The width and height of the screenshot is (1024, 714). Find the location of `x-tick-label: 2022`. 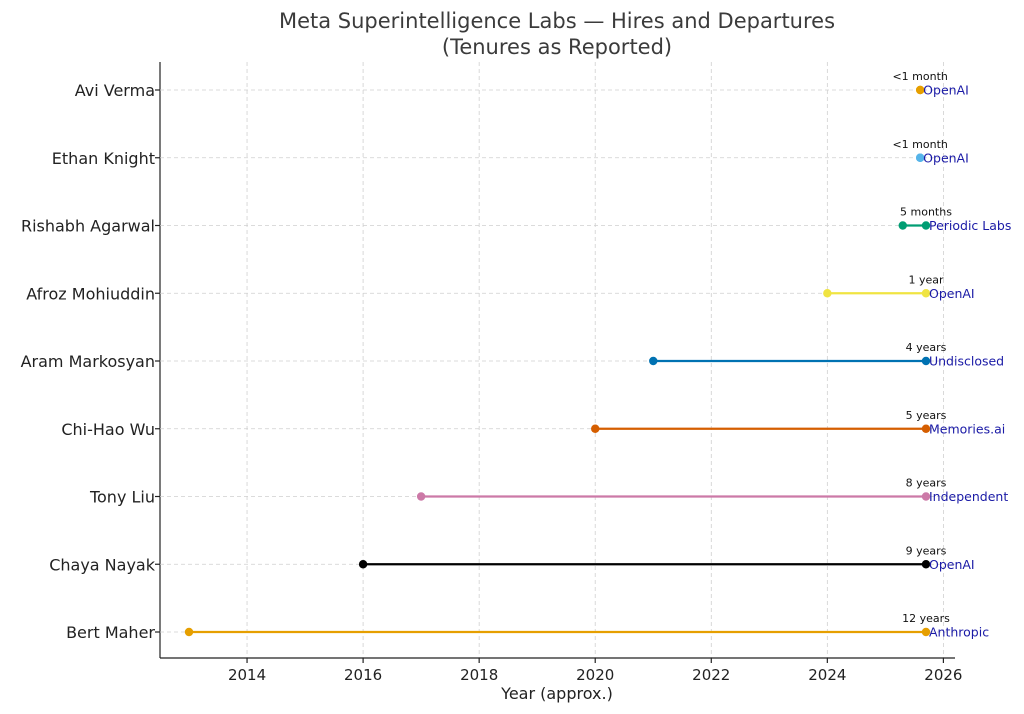

x-tick-label: 2022 is located at coordinates (711, 675).